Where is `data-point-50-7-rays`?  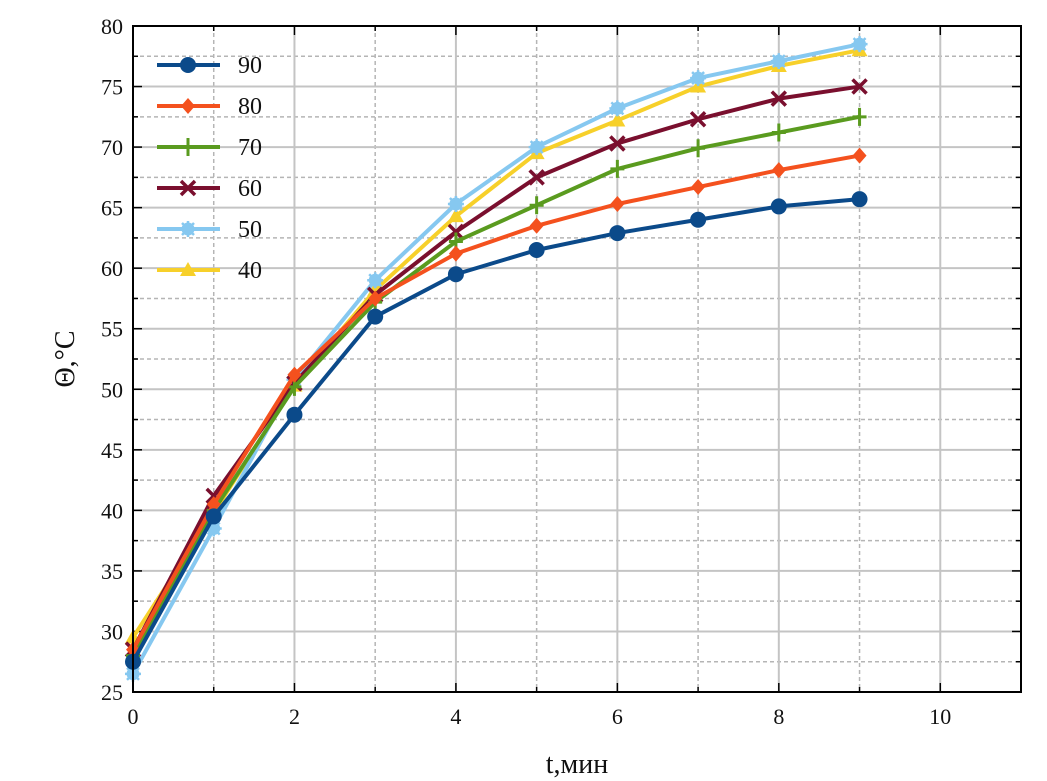 data-point-50-7-rays is located at coordinates (698, 78).